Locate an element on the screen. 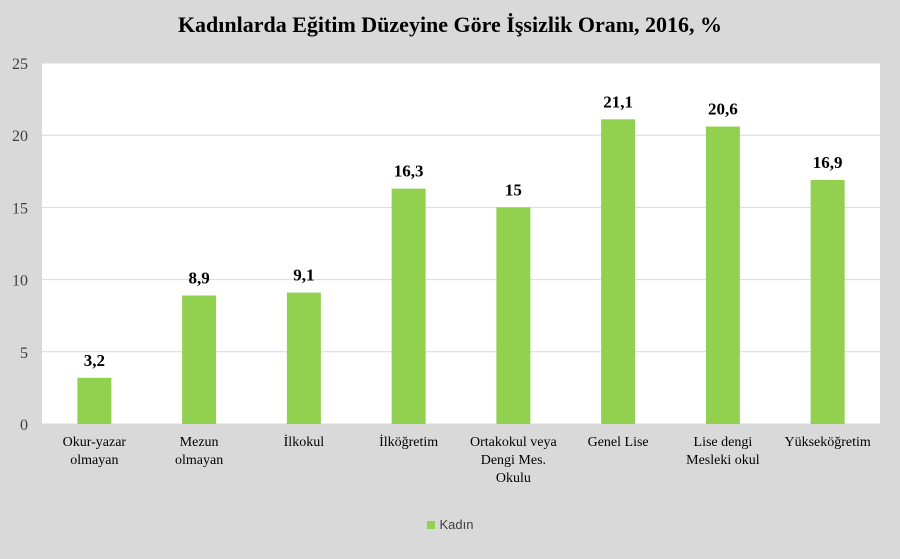  data-label: 15 is located at coordinates (513, 189).